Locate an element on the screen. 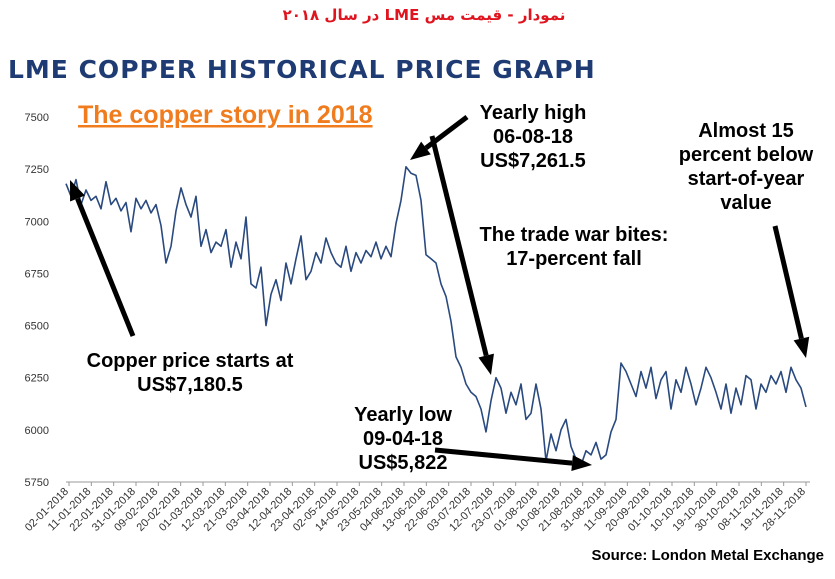 Image resolution: width=835 pixels, height=579 pixels. tradewar-arrow is located at coordinates (461, 255).